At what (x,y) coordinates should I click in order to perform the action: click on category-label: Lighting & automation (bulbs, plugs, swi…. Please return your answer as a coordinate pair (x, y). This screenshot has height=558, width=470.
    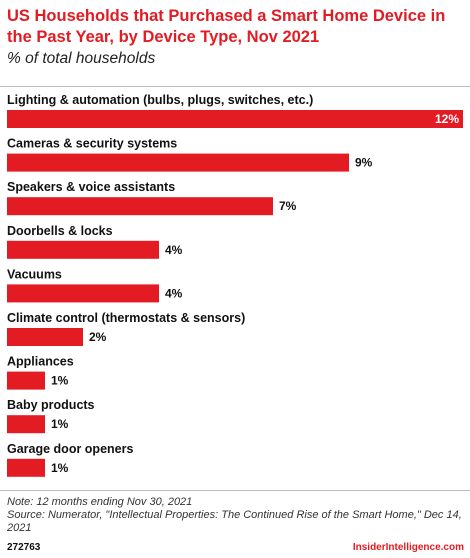
    Looking at the image, I should click on (160, 100).